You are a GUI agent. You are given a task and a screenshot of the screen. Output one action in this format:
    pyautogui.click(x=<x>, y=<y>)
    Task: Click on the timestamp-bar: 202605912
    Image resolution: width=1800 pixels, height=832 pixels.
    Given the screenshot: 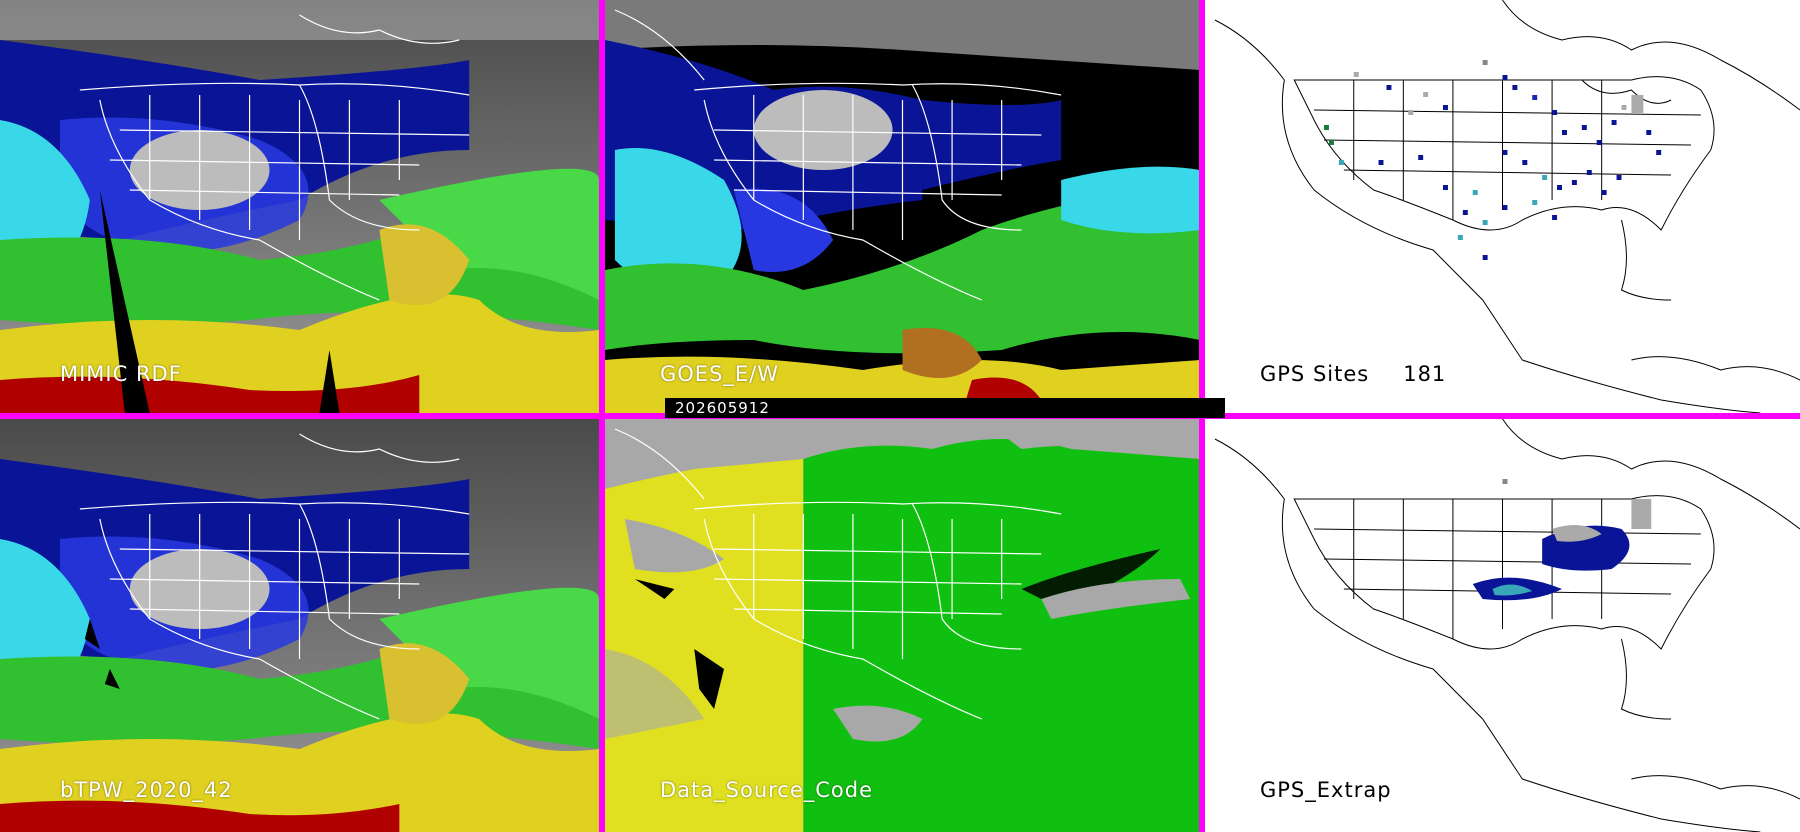 What is the action you would take?
    pyautogui.click(x=945, y=408)
    